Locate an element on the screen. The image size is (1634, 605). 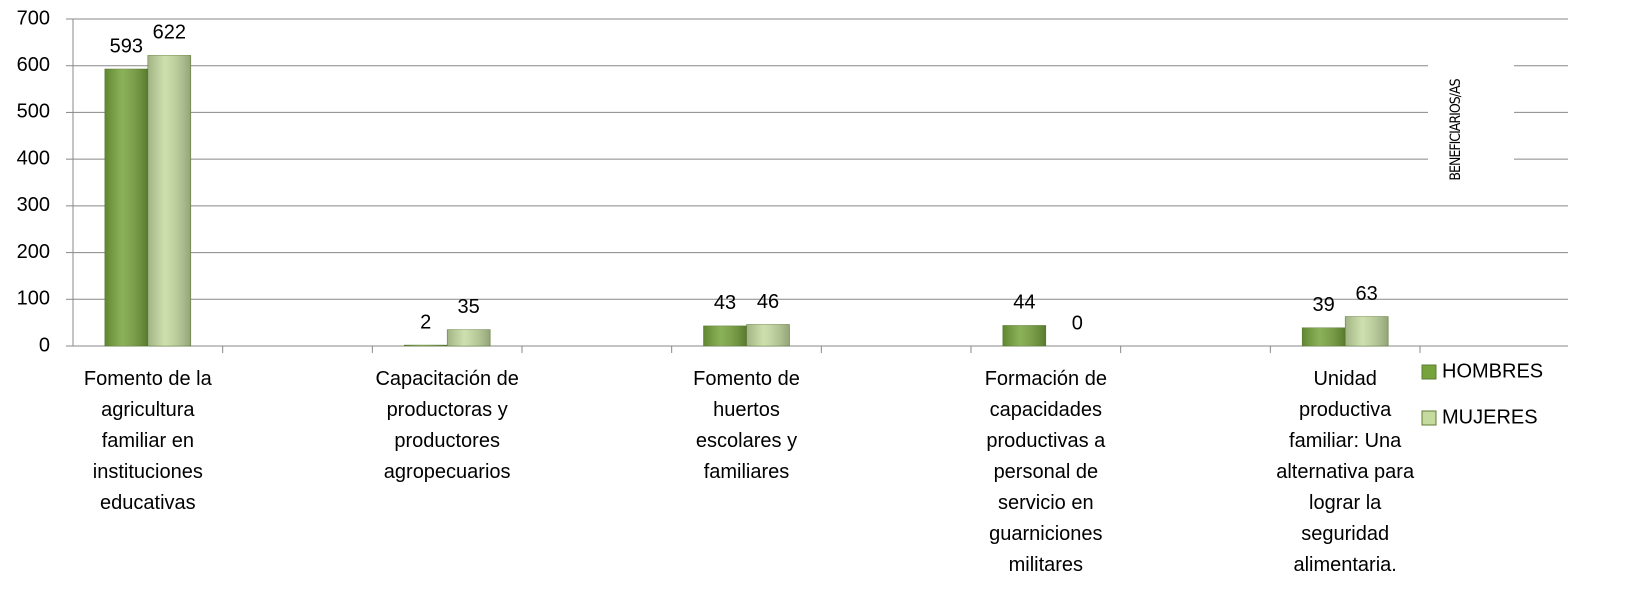
y-tick-label: 200 is located at coordinates (33, 252).